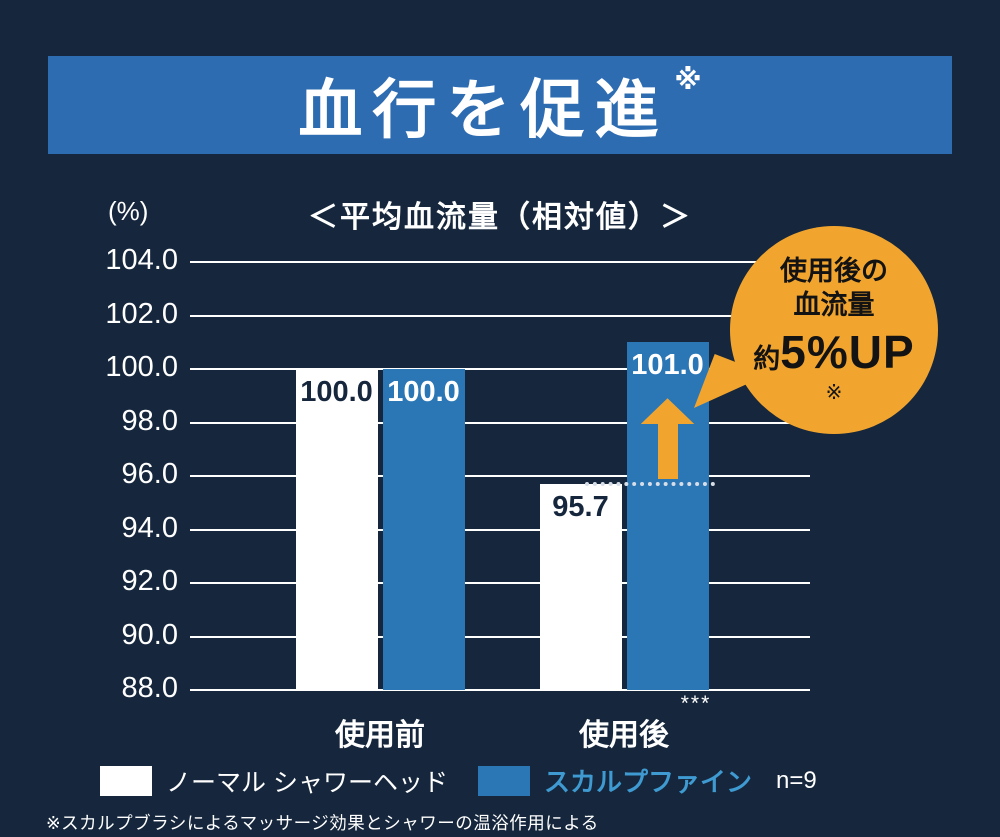  Describe the element at coordinates (667, 452) in the screenshot. I see `up-arrow-shaft` at that location.